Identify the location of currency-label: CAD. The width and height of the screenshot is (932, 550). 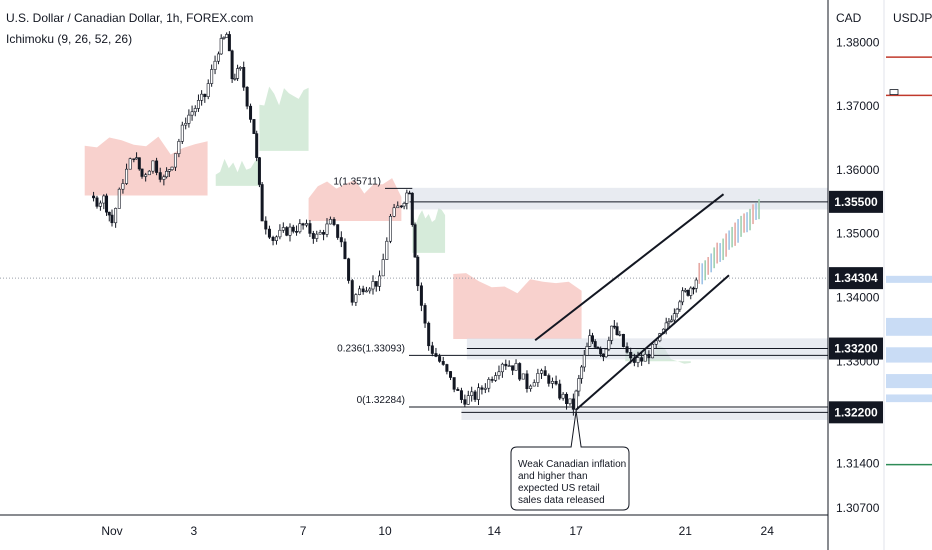
(849, 18).